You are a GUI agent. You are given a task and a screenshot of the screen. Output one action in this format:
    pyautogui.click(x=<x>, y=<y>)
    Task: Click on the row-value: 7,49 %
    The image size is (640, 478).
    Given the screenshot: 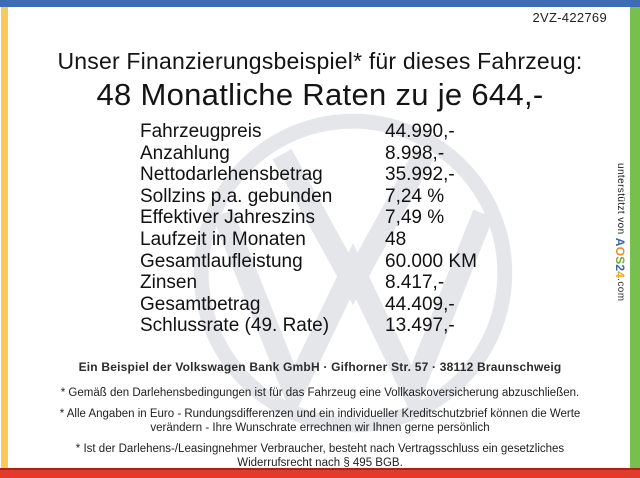 What is the action you would take?
    pyautogui.click(x=415, y=218)
    